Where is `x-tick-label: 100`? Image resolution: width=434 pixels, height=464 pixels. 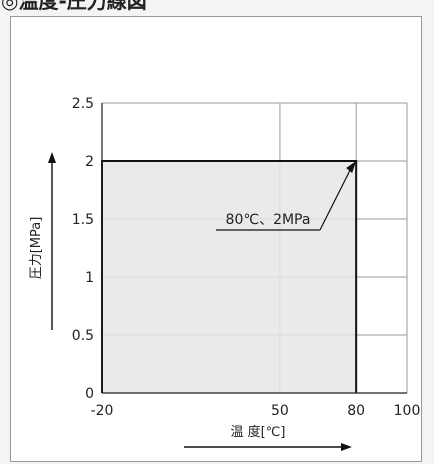
x-tick-label: 100 is located at coordinates (407, 411).